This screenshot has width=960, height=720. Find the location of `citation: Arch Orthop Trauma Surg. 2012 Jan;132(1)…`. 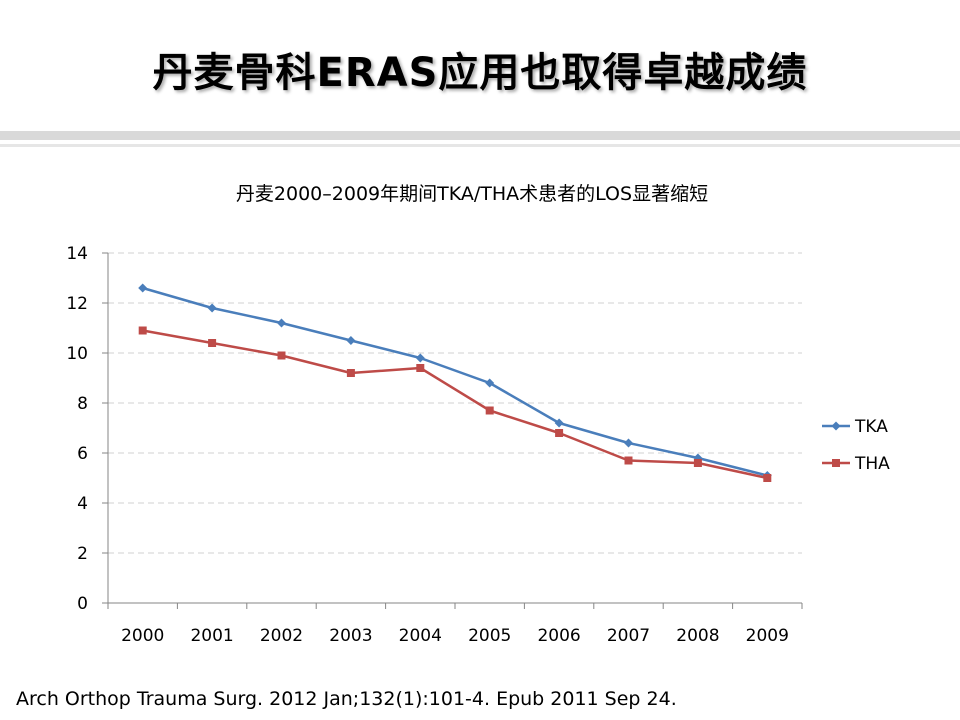

citation: Arch Orthop Trauma Surg. 2012 Jan;132(1)… is located at coordinates (346, 699).